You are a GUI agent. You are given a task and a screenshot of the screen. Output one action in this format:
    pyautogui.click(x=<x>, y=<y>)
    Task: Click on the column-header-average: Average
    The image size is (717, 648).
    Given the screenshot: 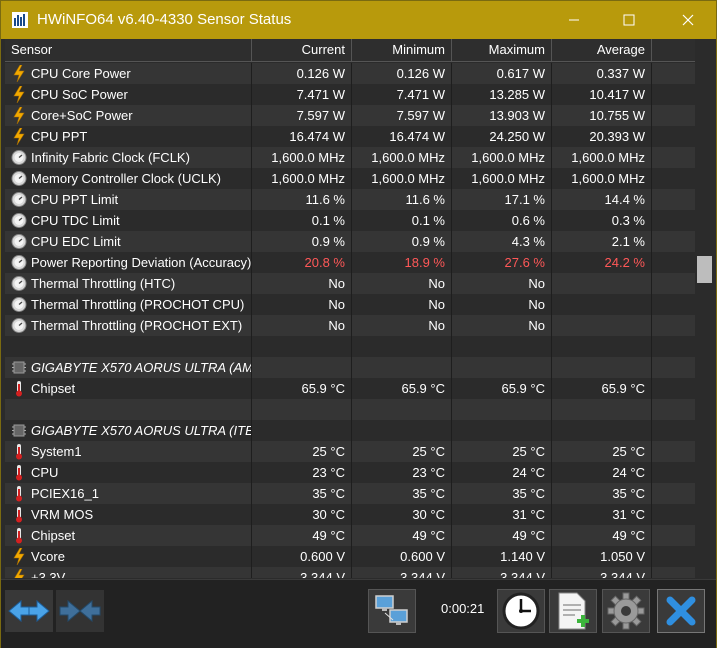 What is the action you would take?
    pyautogui.click(x=602, y=50)
    